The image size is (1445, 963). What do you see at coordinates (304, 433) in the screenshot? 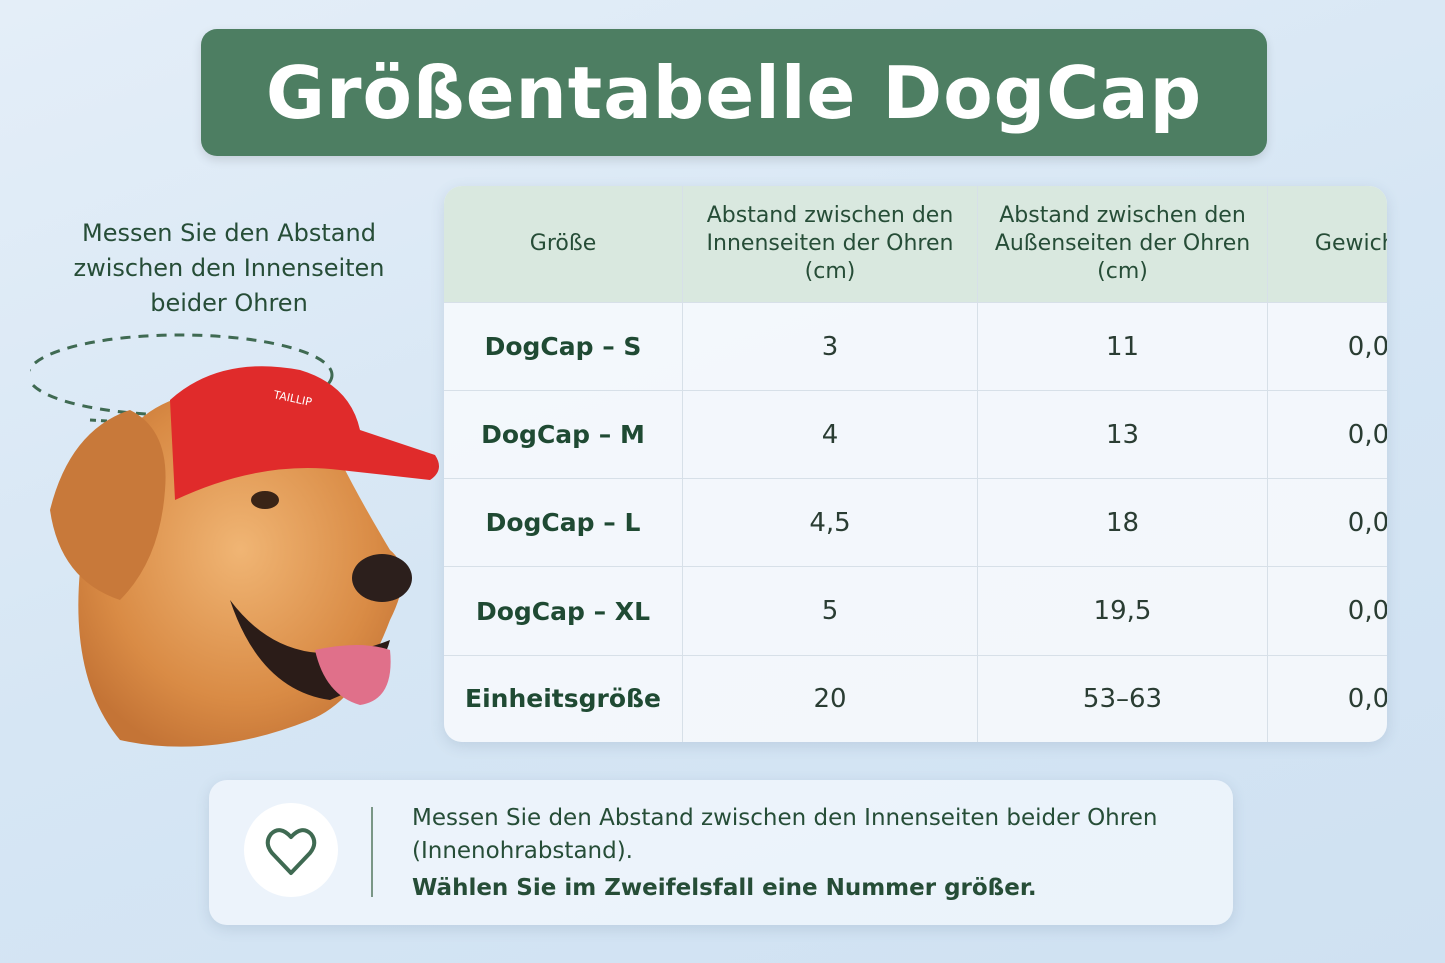
I see `cap` at bounding box center [304, 433].